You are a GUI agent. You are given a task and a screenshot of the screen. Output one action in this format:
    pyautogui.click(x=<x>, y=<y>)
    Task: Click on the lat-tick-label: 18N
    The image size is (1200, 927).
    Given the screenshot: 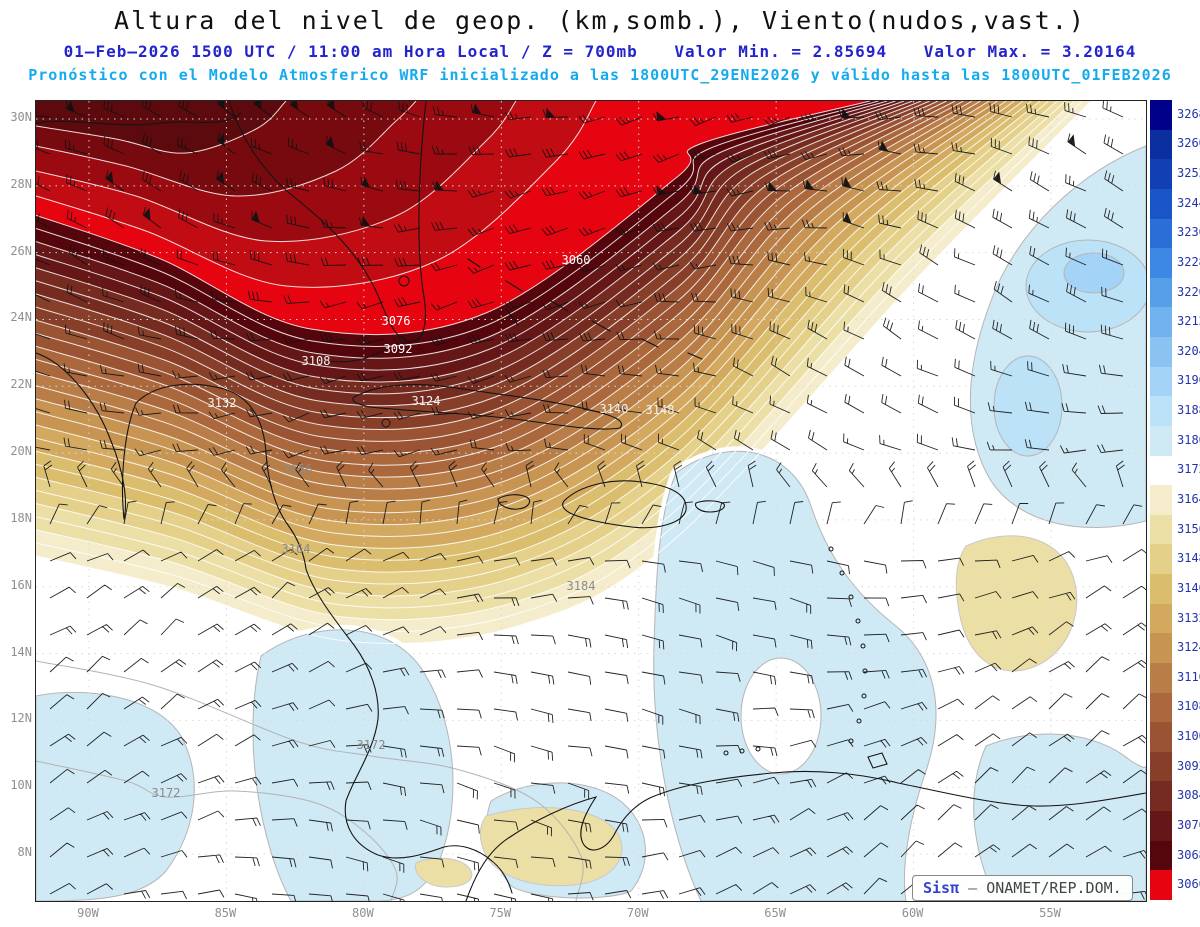 What is the action you would take?
    pyautogui.click(x=21, y=517)
    